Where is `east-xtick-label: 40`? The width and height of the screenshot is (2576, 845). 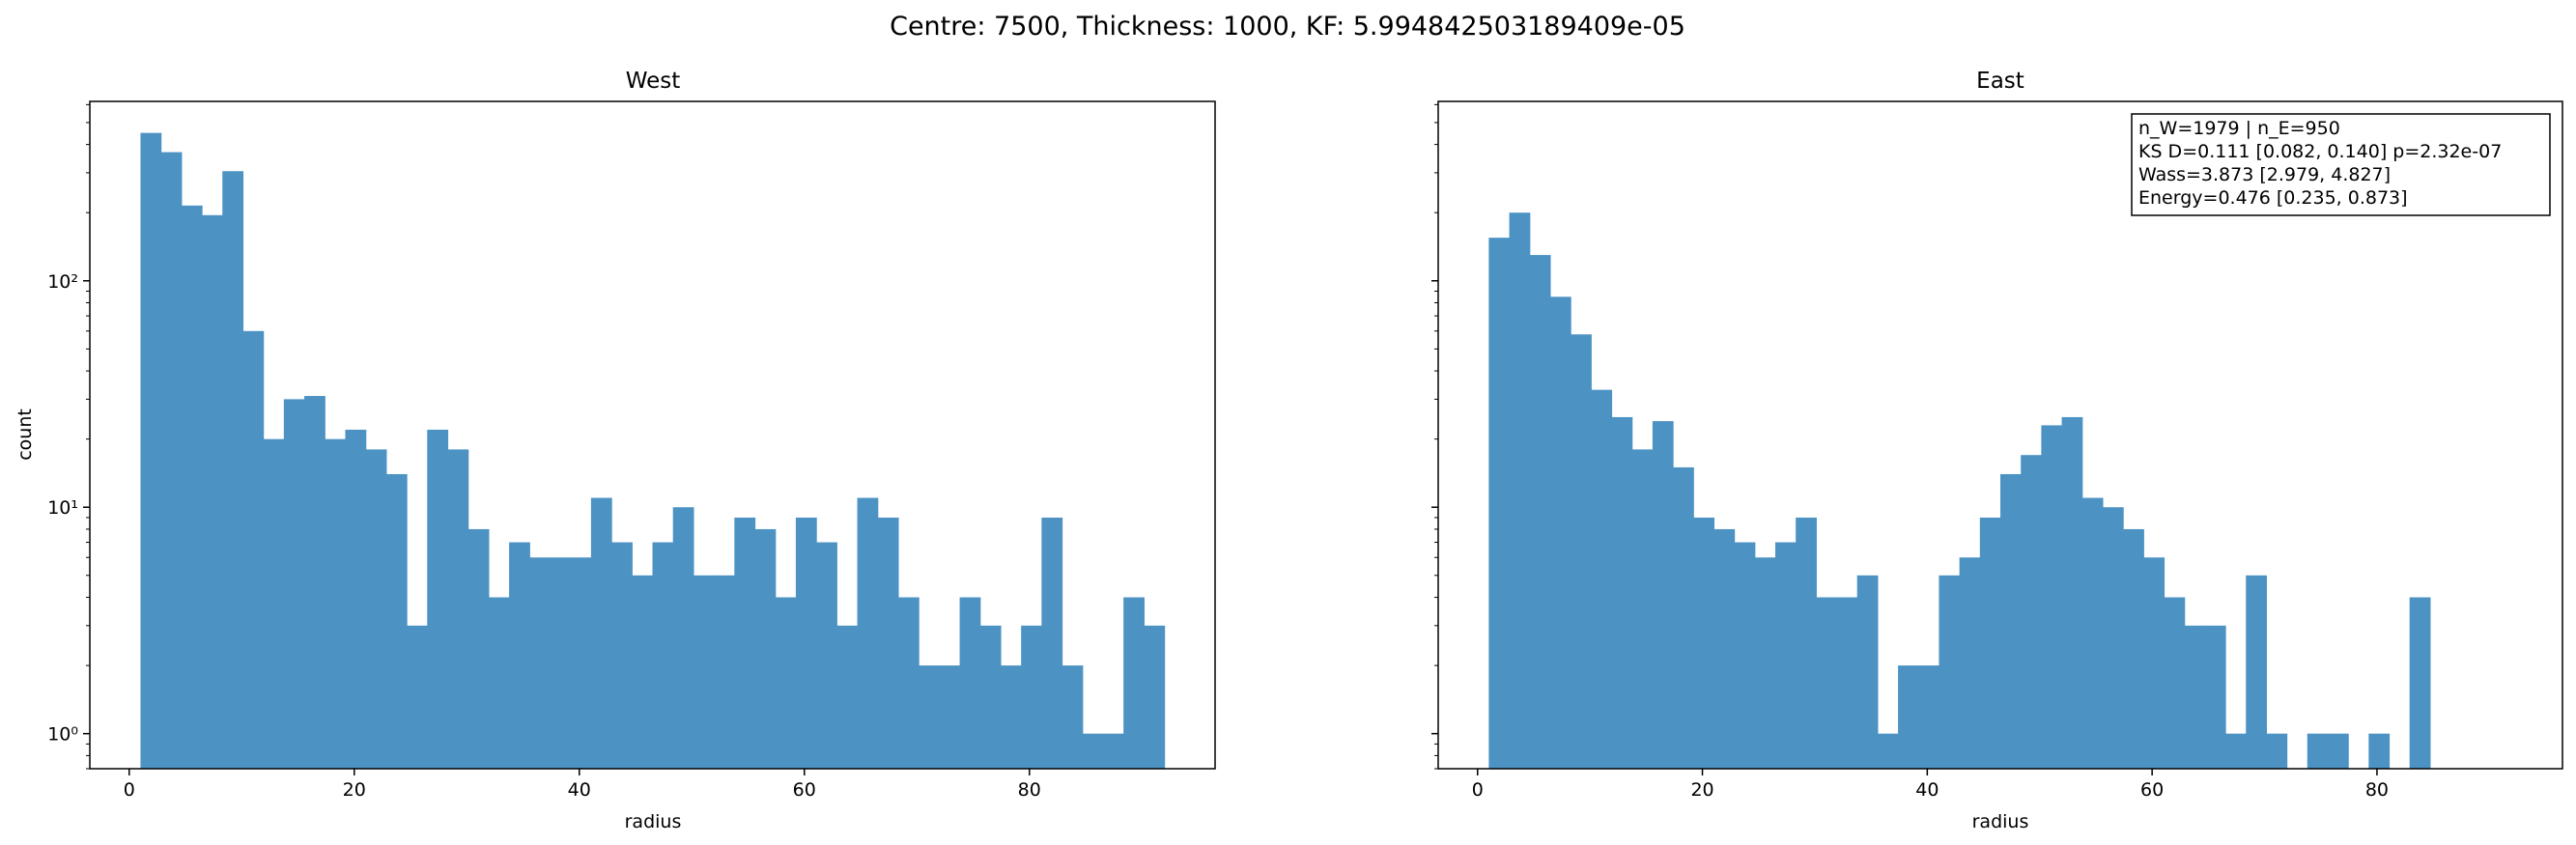 east-xtick-label: 40 is located at coordinates (1927, 790).